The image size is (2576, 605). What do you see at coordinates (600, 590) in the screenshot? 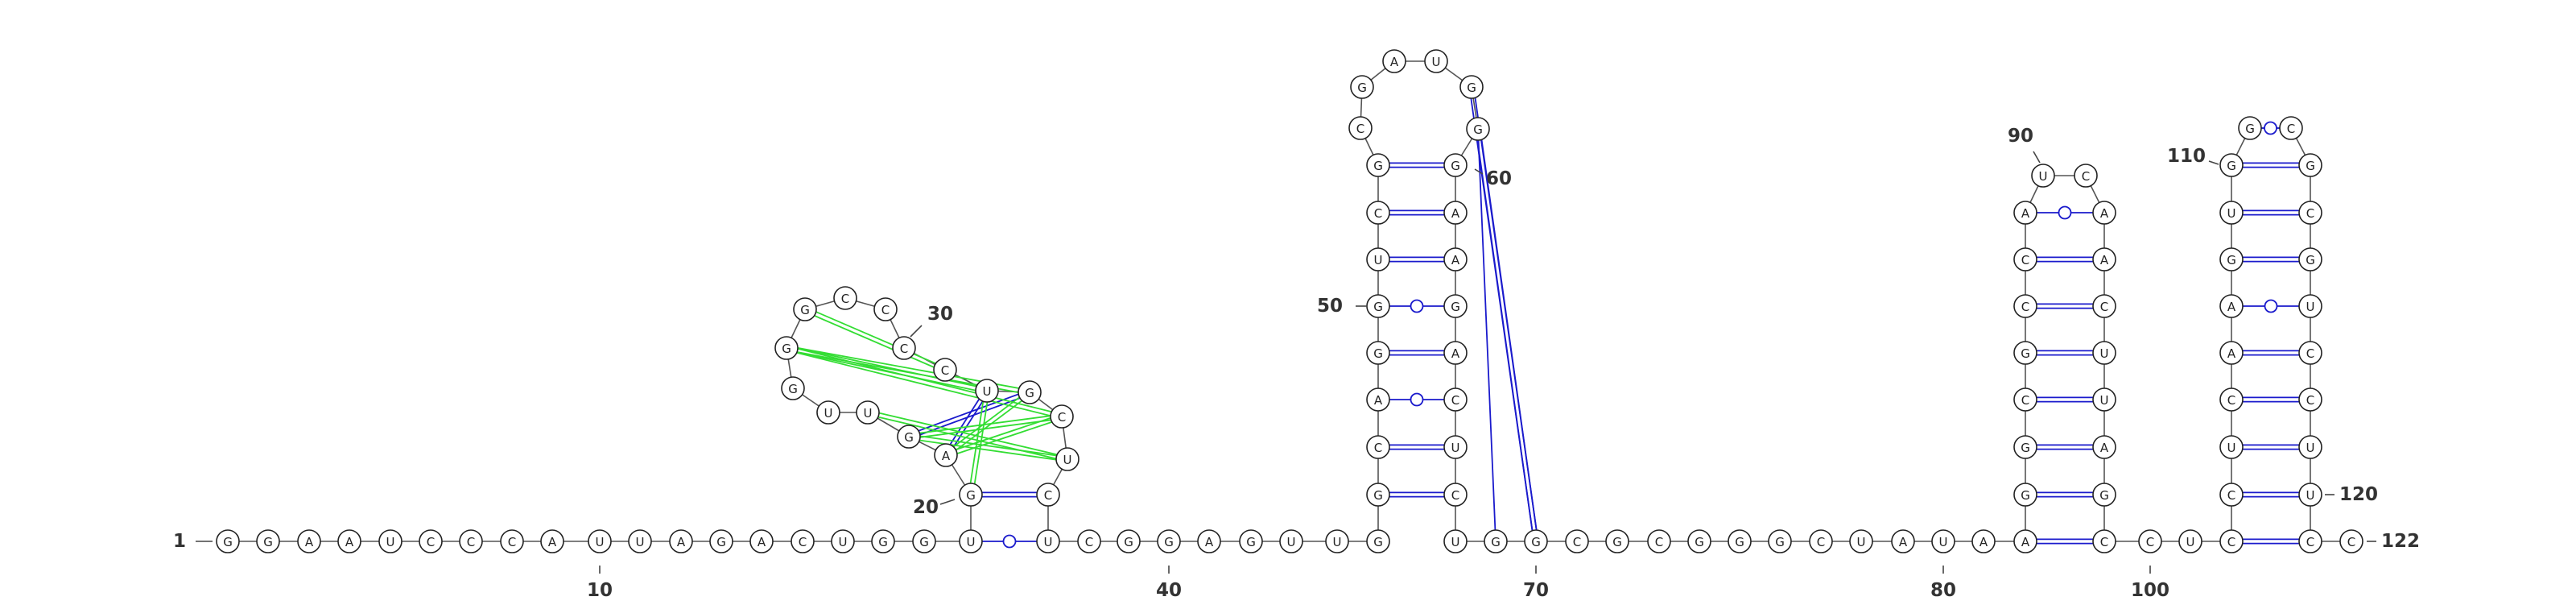
I see `position-label: 10` at bounding box center [600, 590].